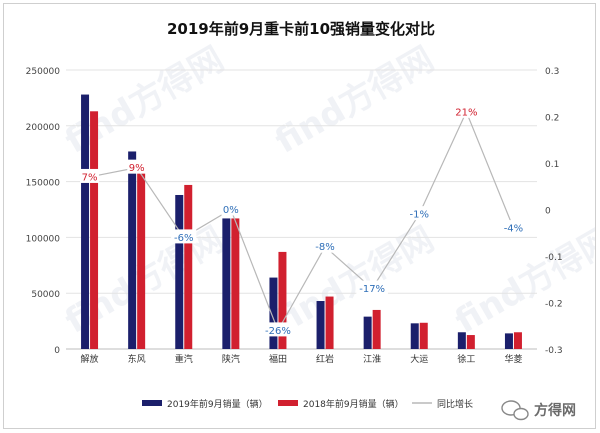  What do you see at coordinates (355, 100) in the screenshot?
I see `watermark-text: find方得网` at bounding box center [355, 100].